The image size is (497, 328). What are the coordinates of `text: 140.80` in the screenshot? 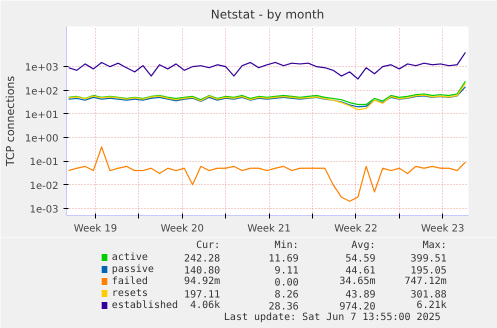 It's located at (202, 271).